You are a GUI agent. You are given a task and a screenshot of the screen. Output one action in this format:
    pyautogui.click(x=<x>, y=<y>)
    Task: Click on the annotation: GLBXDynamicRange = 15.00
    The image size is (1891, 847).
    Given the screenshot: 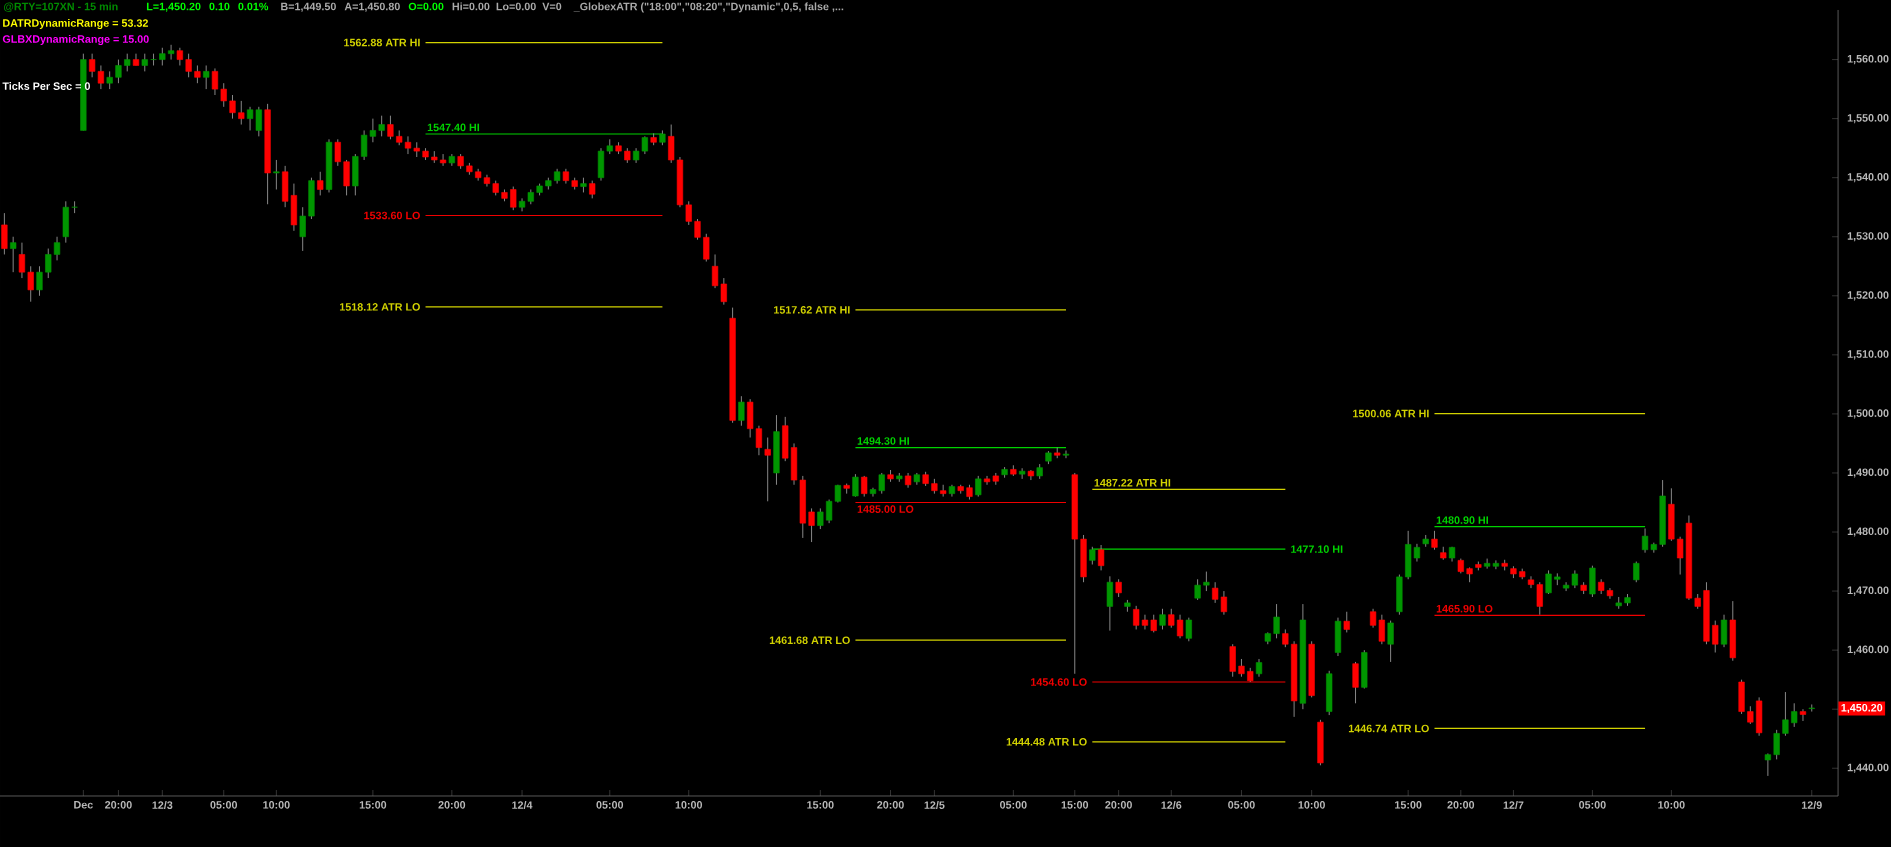 What is the action you would take?
    pyautogui.click(x=75, y=40)
    